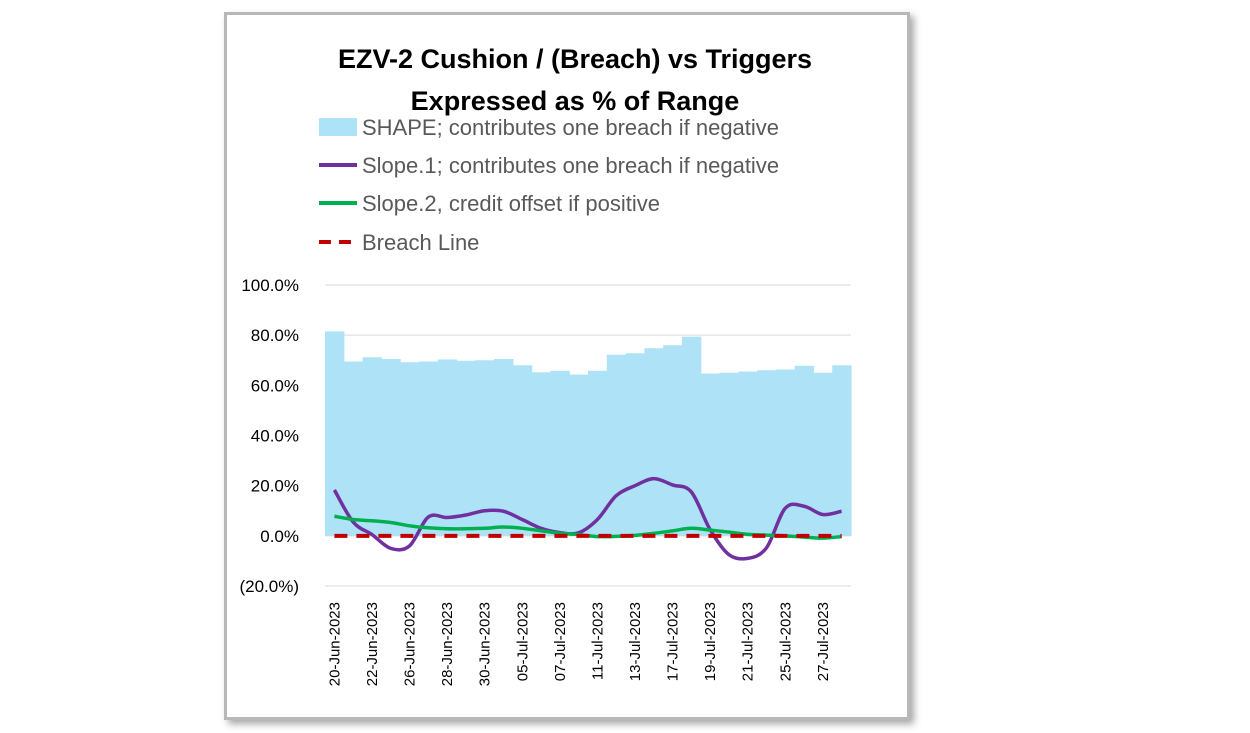  What do you see at coordinates (575, 59) in the screenshot?
I see `chart-title-line-1: EZV-2 Cushion / (Breach) vs Triggers` at bounding box center [575, 59].